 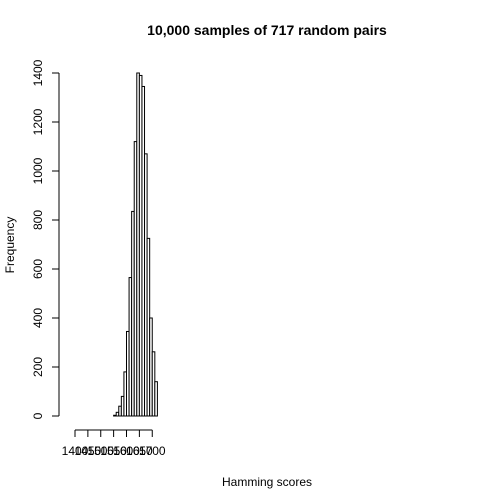 I want to click on x-tick-label: 1400, so click(x=75, y=451).